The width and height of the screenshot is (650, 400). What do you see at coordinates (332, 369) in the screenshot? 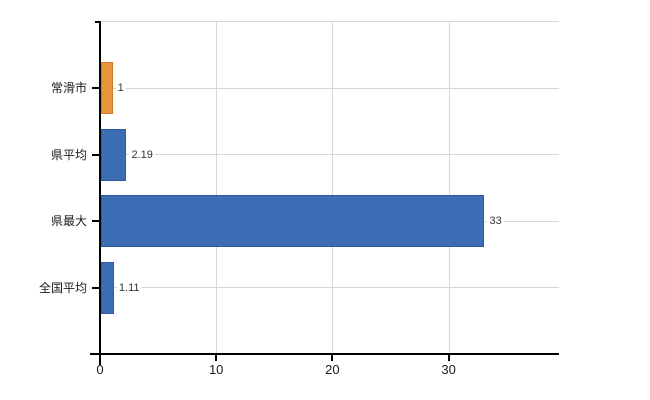
I see `x-tick-label: 20` at bounding box center [332, 369].